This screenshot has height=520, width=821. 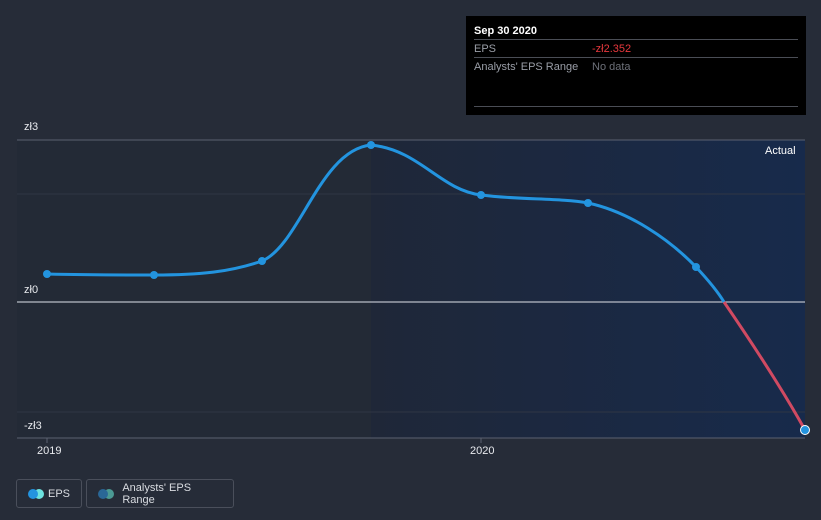 What do you see at coordinates (58, 493) in the screenshot?
I see `legend-label: EPS` at bounding box center [58, 493].